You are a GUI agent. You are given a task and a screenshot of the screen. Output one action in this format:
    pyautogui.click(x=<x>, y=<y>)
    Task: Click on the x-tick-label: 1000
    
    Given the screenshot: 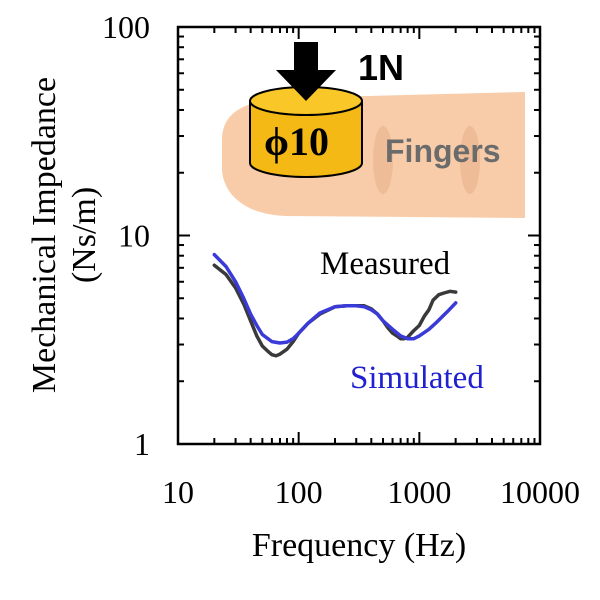 What is the action you would take?
    pyautogui.click(x=419, y=492)
    